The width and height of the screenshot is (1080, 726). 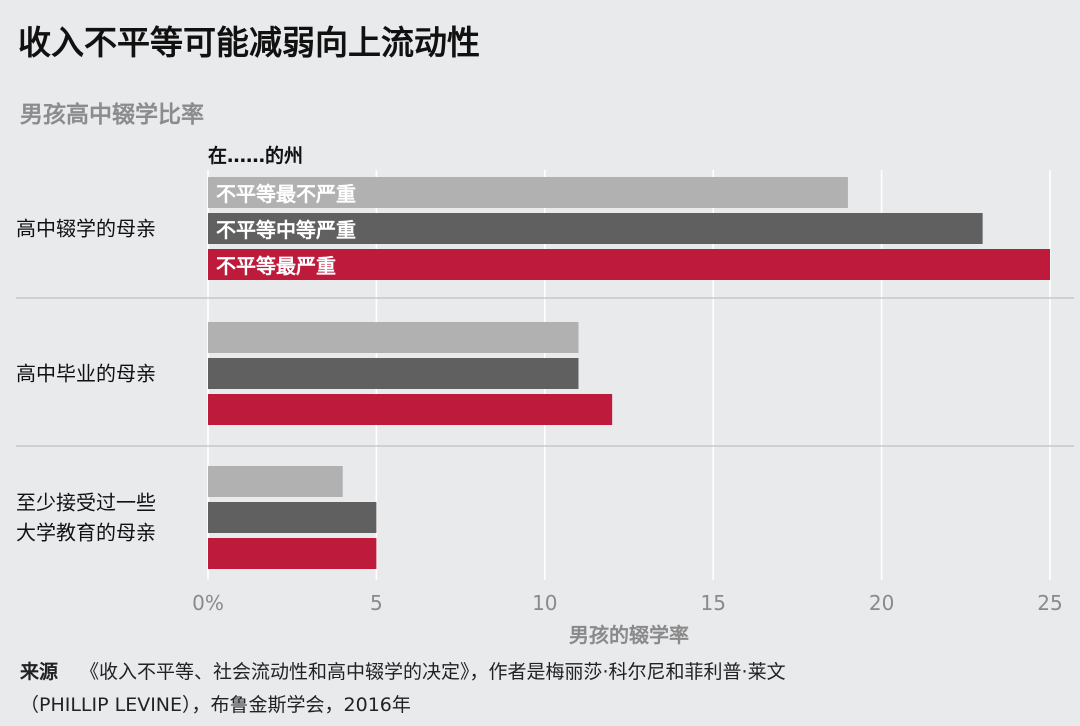 What do you see at coordinates (249, 42) in the screenshot?
I see `chart-title: 收入不平等可能减弱向上流动性` at bounding box center [249, 42].